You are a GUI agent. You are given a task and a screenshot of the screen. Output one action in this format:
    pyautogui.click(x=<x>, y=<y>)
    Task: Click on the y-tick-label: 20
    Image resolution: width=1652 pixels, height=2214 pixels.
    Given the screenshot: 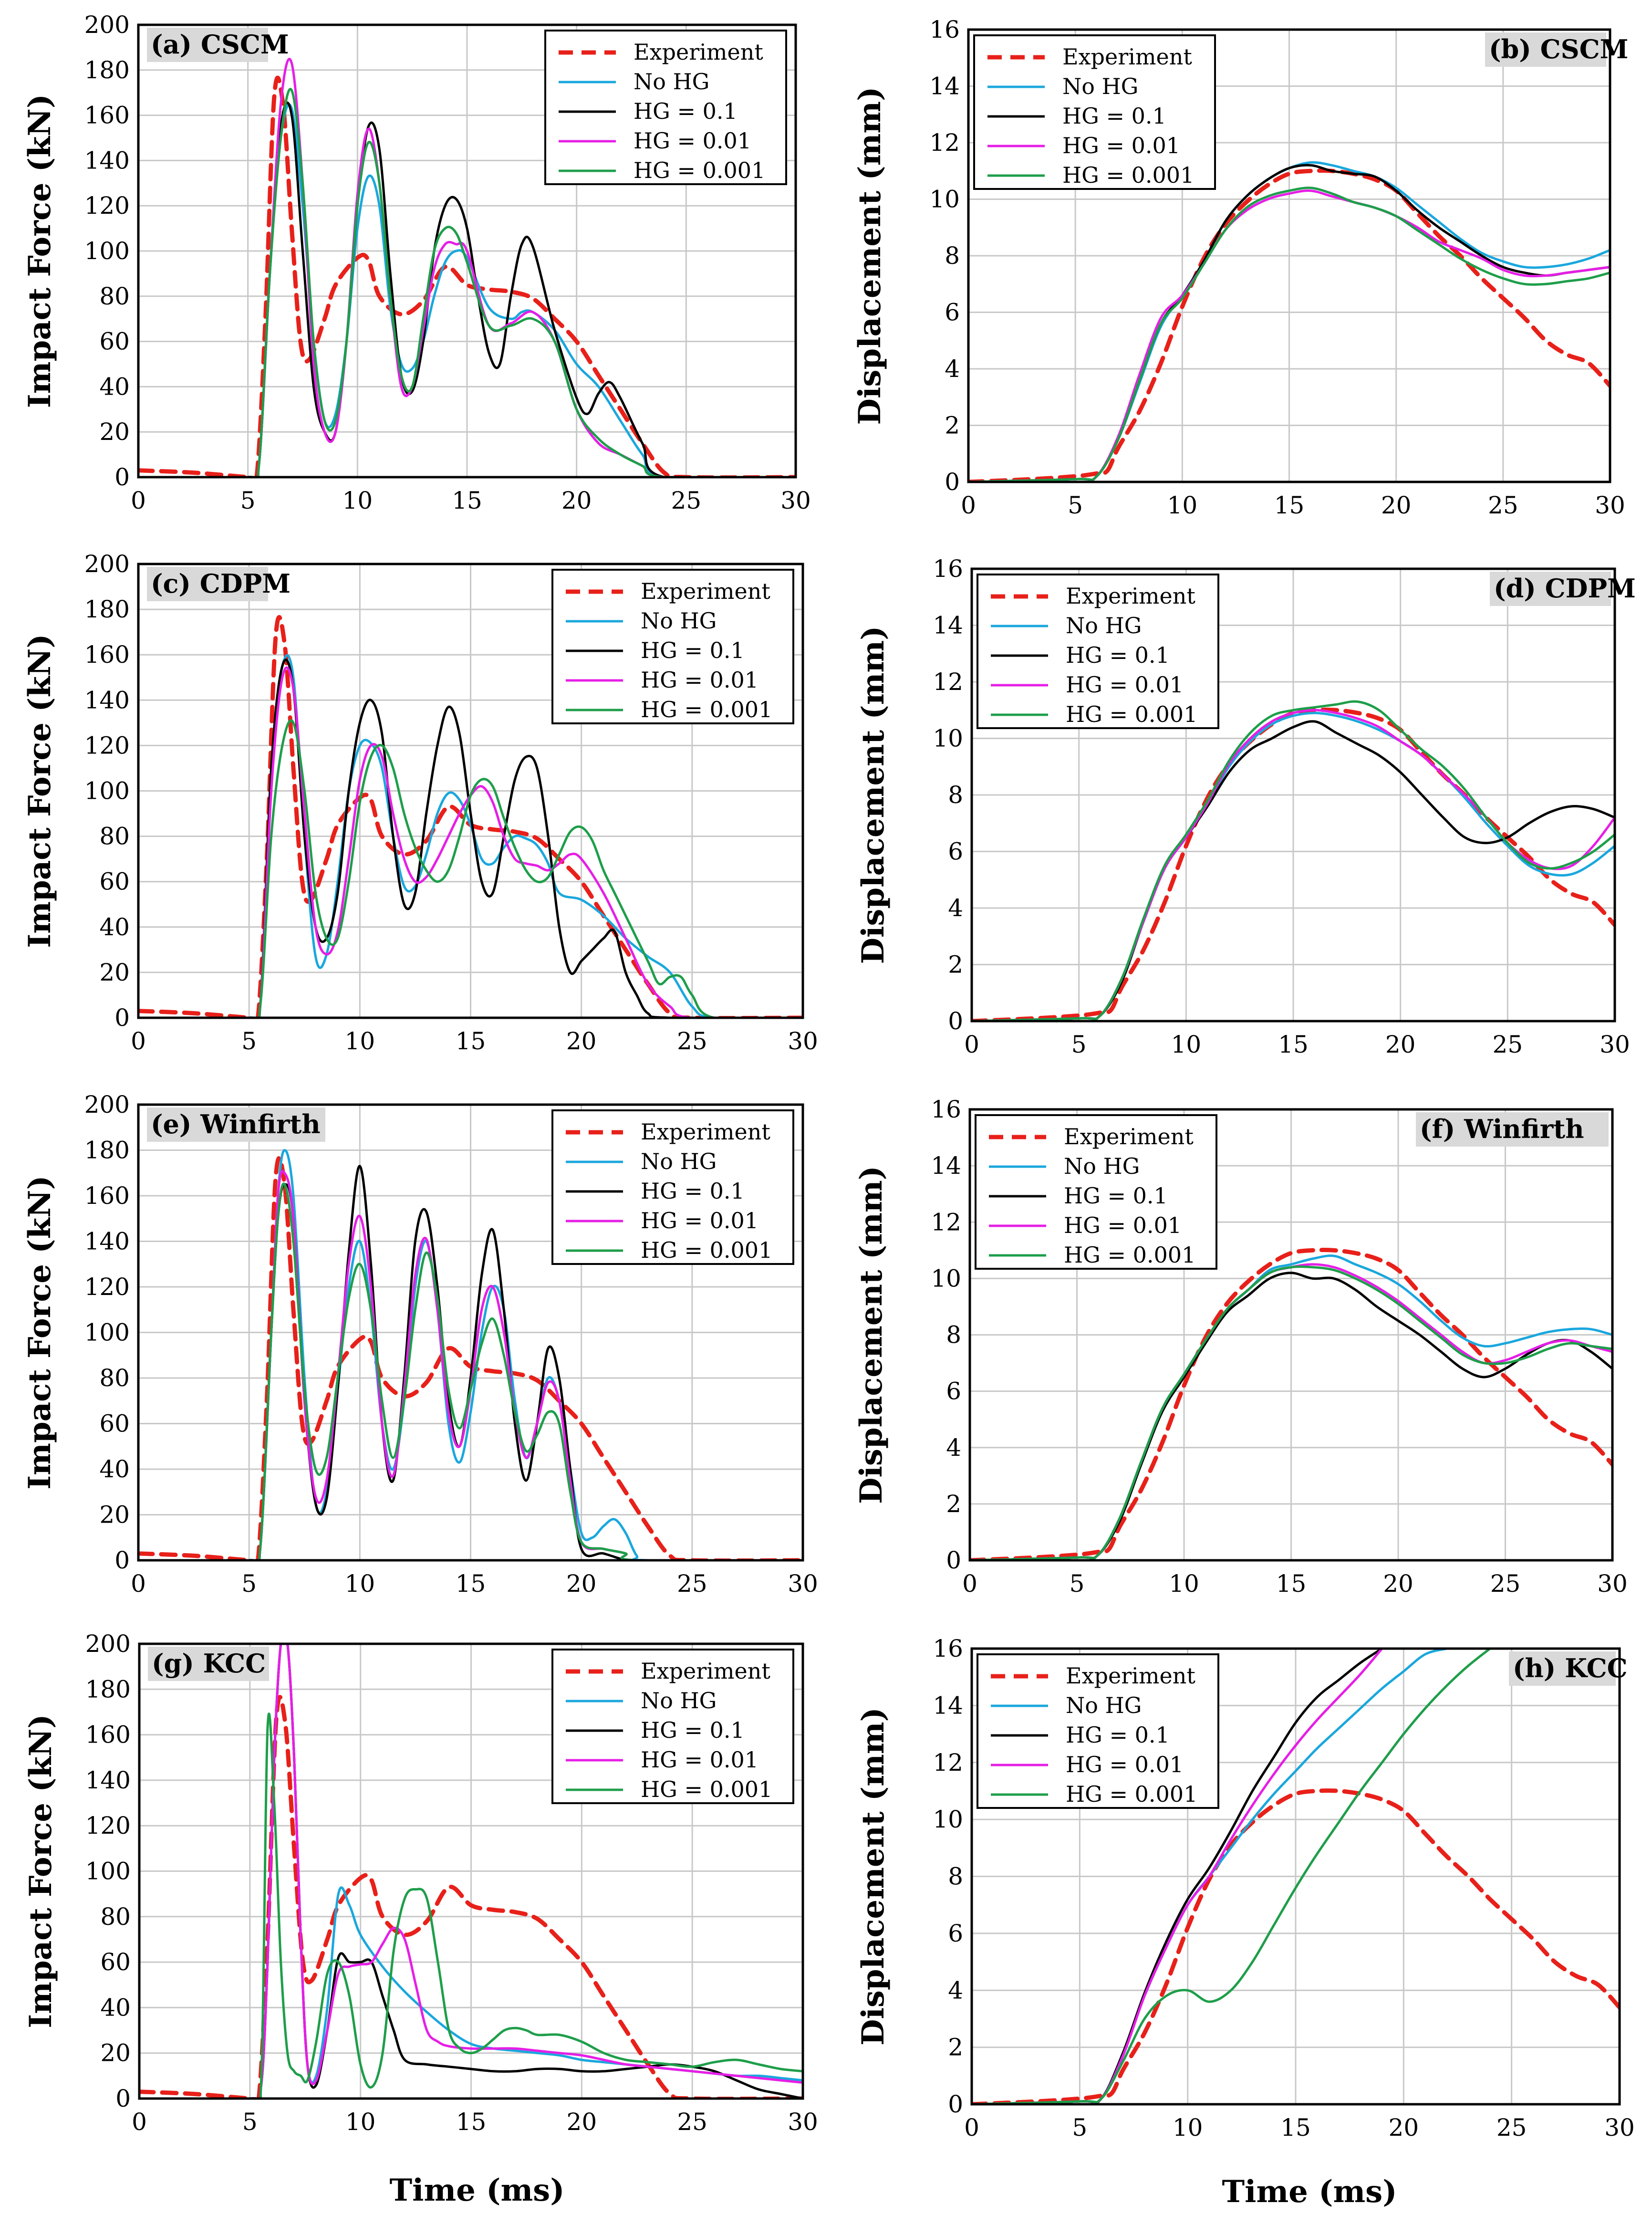 What is the action you would take?
    pyautogui.click(x=114, y=432)
    